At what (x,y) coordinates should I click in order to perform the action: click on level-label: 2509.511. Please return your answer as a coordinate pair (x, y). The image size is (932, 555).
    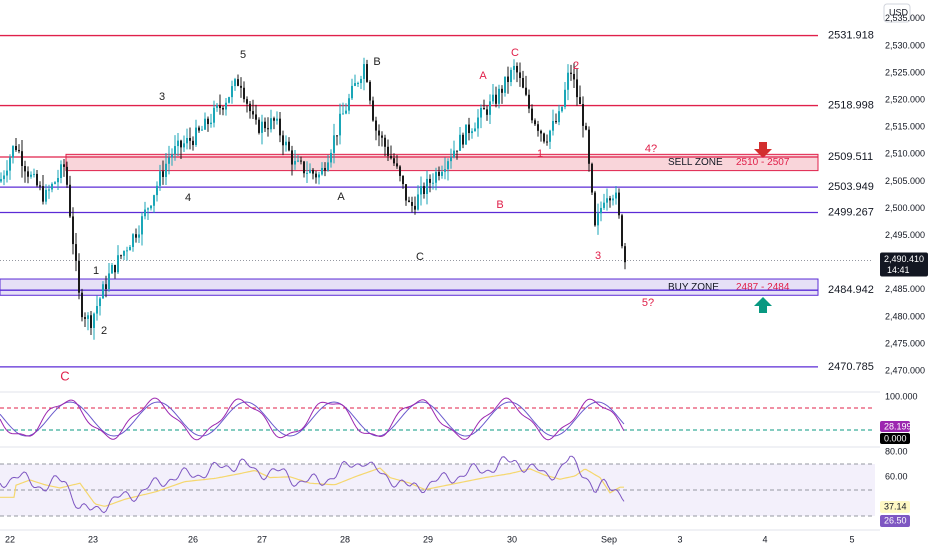
    Looking at the image, I should click on (850, 157).